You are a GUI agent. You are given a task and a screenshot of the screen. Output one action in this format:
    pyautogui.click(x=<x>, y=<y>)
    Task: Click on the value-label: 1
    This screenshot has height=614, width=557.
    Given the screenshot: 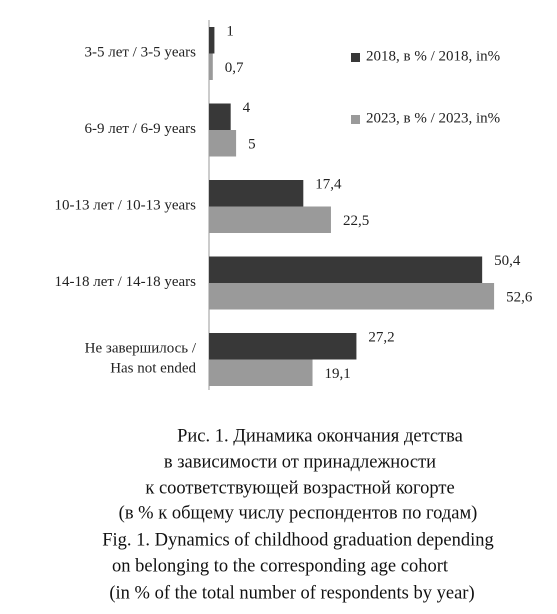 What is the action you would take?
    pyautogui.click(x=230, y=32)
    